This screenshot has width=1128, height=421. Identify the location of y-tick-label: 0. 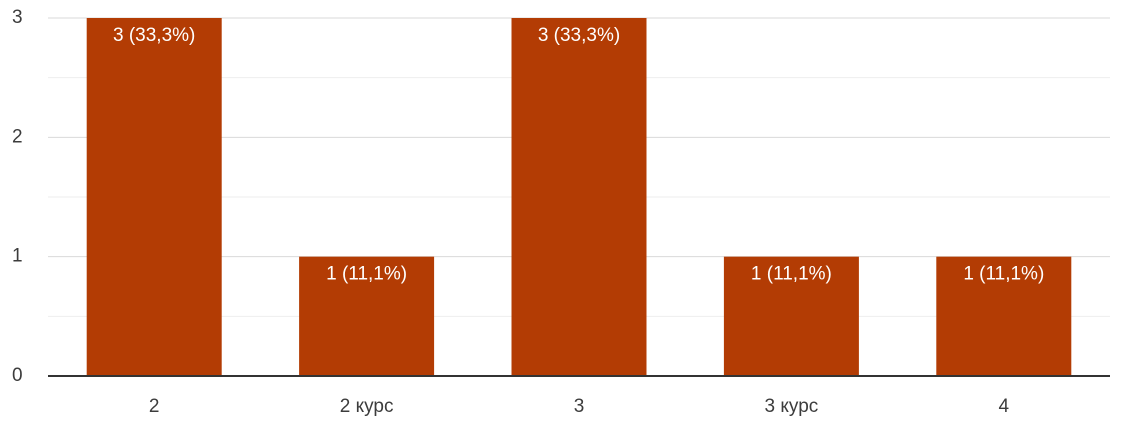
(17, 375).